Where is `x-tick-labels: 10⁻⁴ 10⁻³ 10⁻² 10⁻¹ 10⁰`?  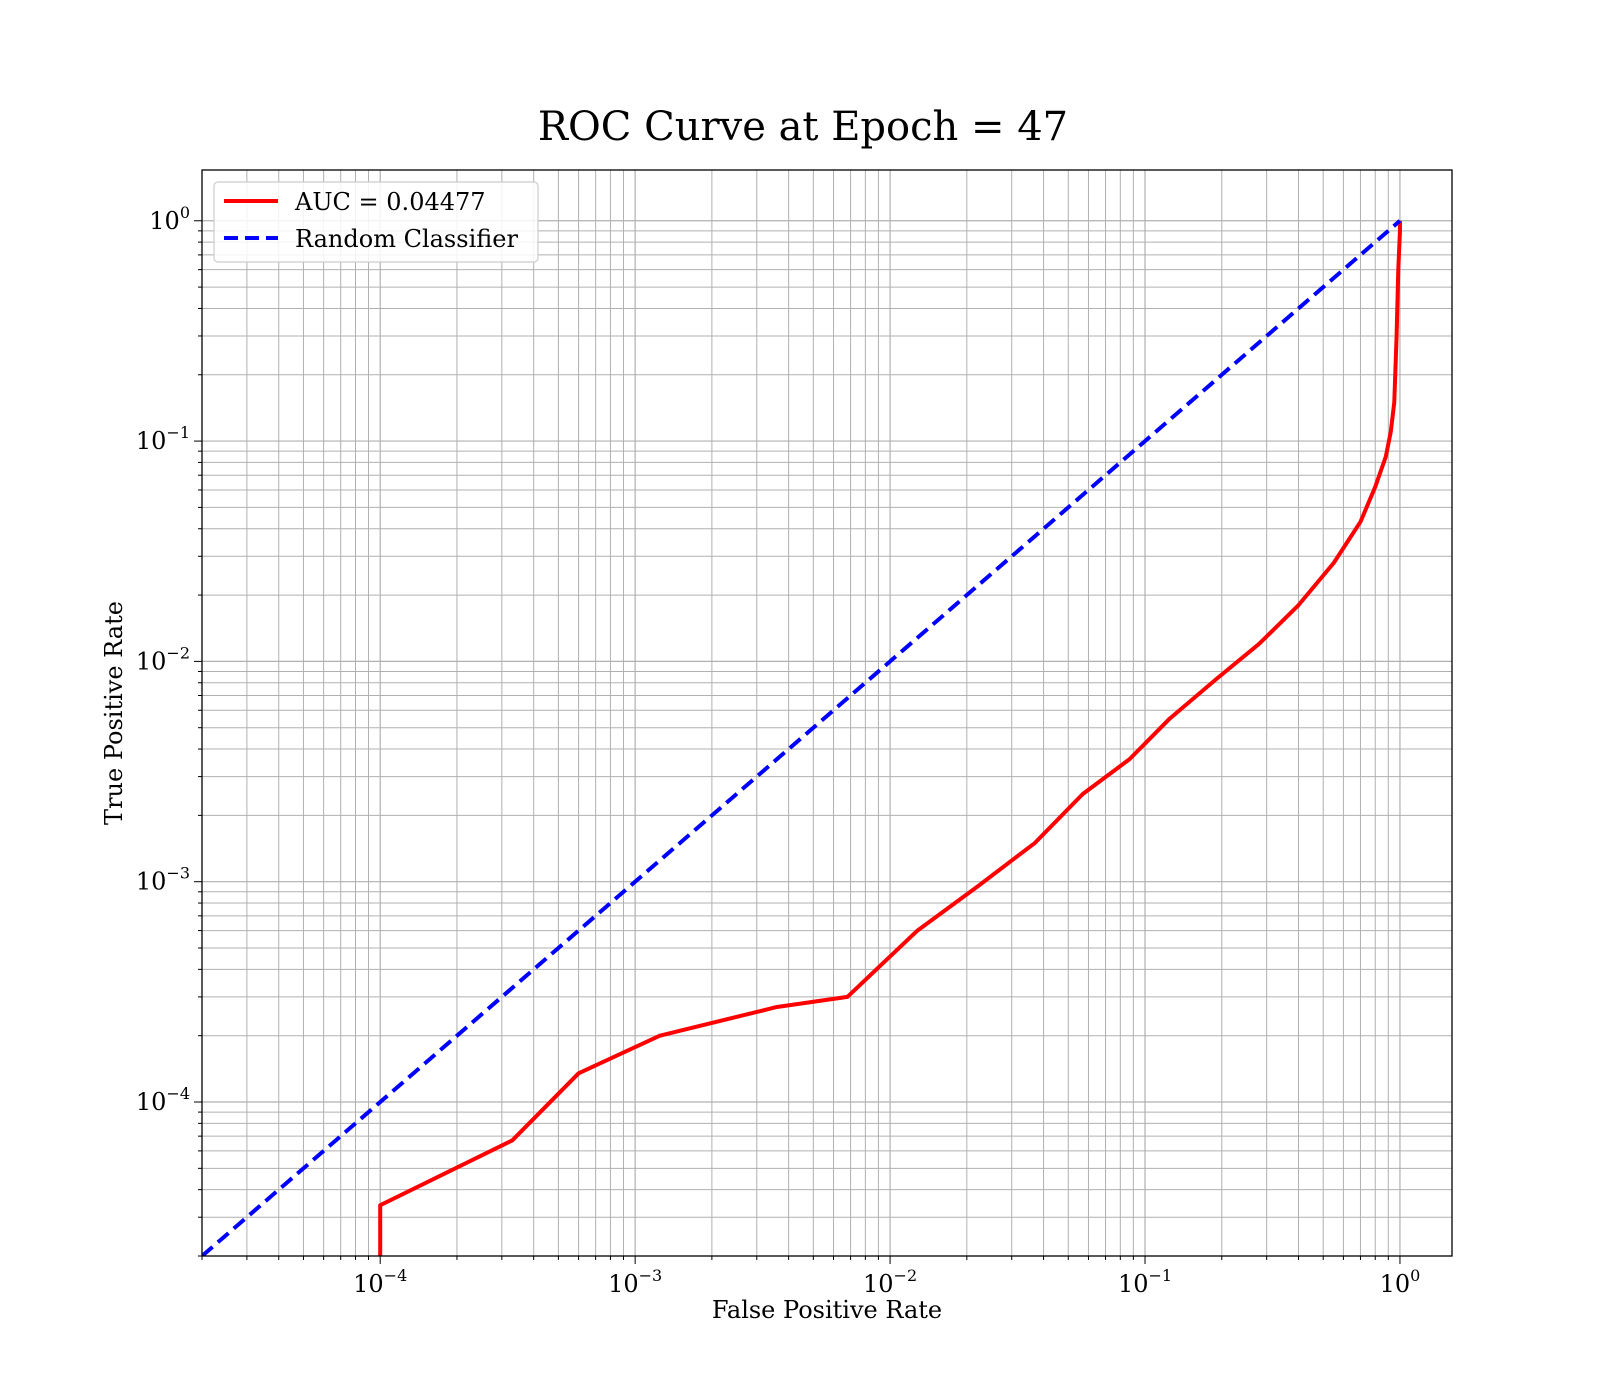
x-tick-labels: 10⁻⁴ 10⁻³ 10⁻² 10⁻¹ 10⁰ is located at coordinates (886, 1282).